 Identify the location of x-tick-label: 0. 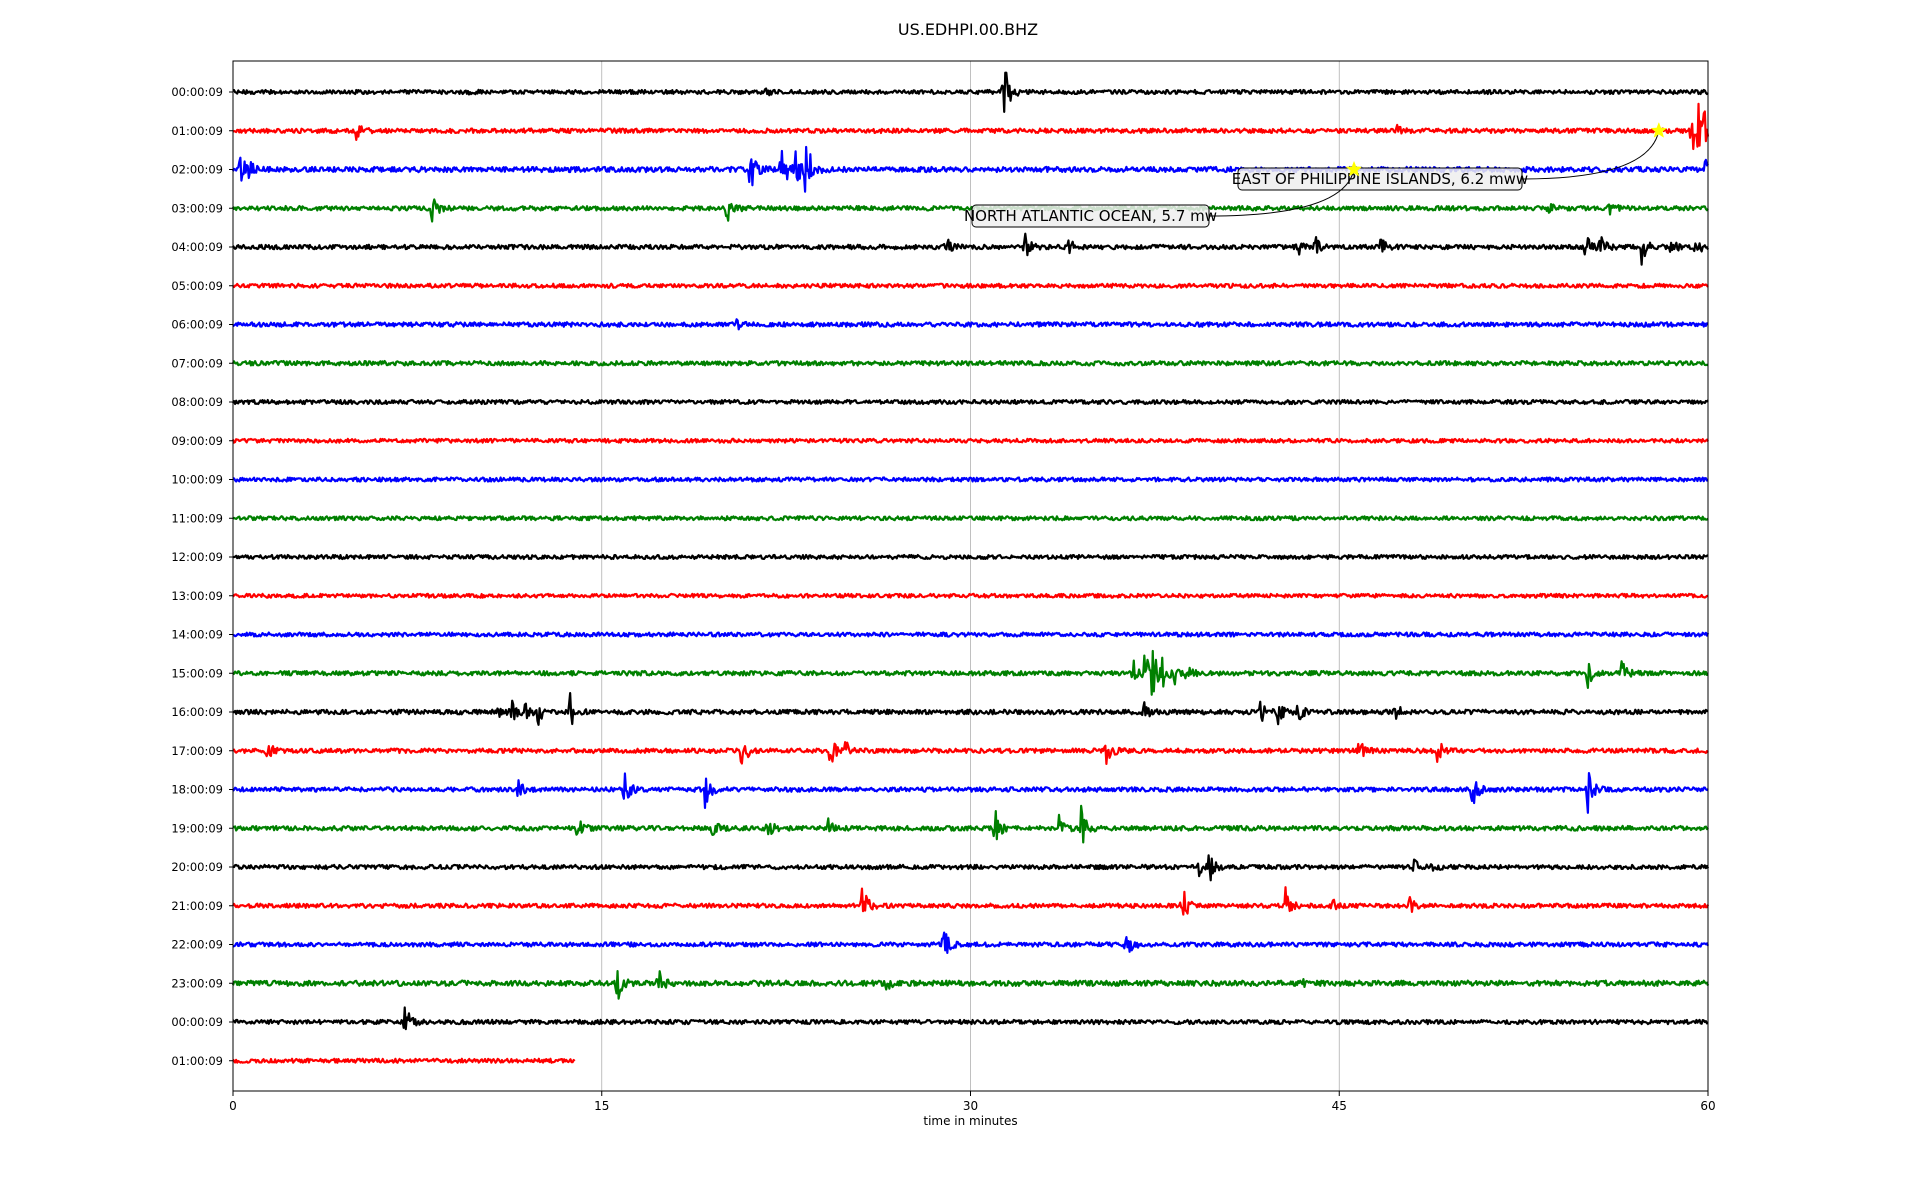
(233, 1106).